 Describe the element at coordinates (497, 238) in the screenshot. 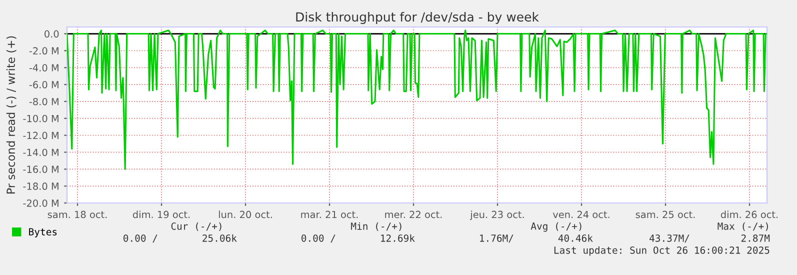

I see `text: 1.76M/` at that location.